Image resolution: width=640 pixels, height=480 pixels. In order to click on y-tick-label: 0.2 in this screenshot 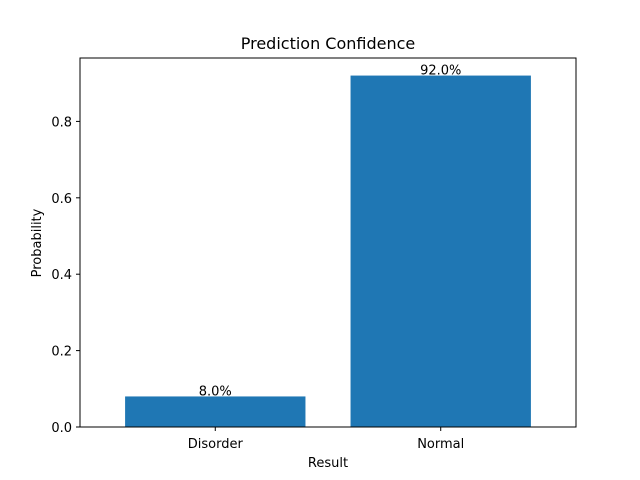, I will do `click(61, 352)`.